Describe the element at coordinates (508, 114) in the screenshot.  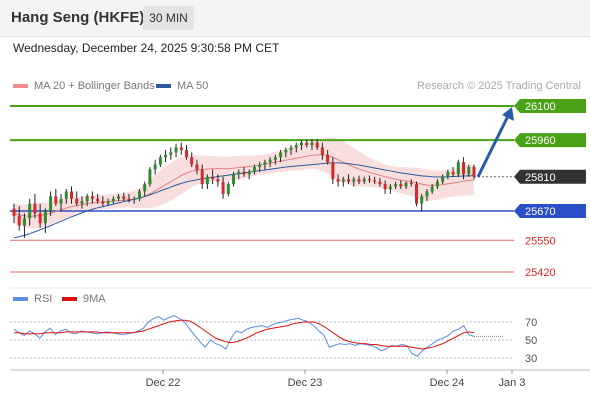
I see `forecast-arrowhead` at that location.